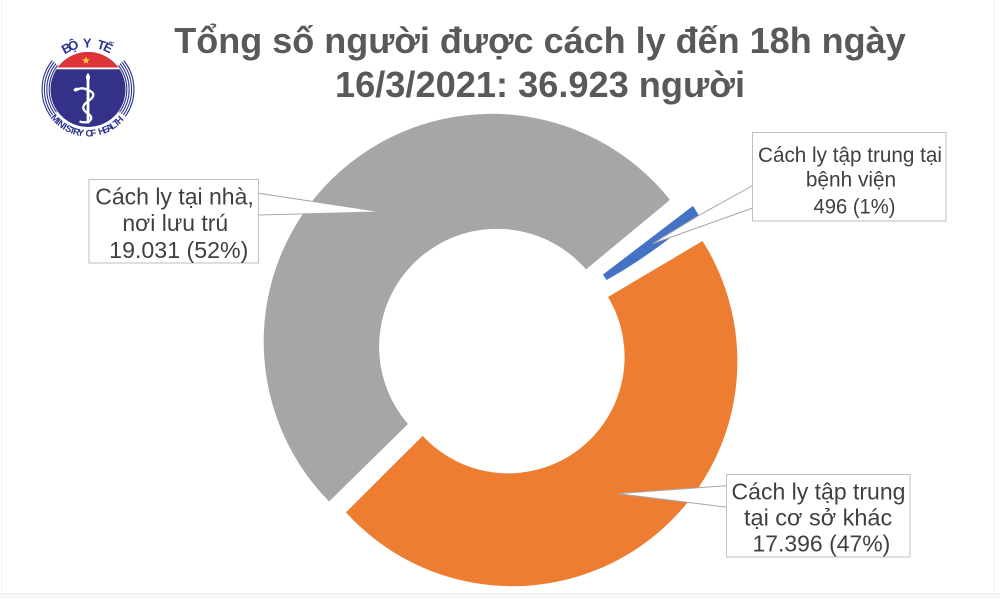 This screenshot has width=1000, height=599. Describe the element at coordinates (113, 126) in the screenshot. I see `svg-text: L` at that location.